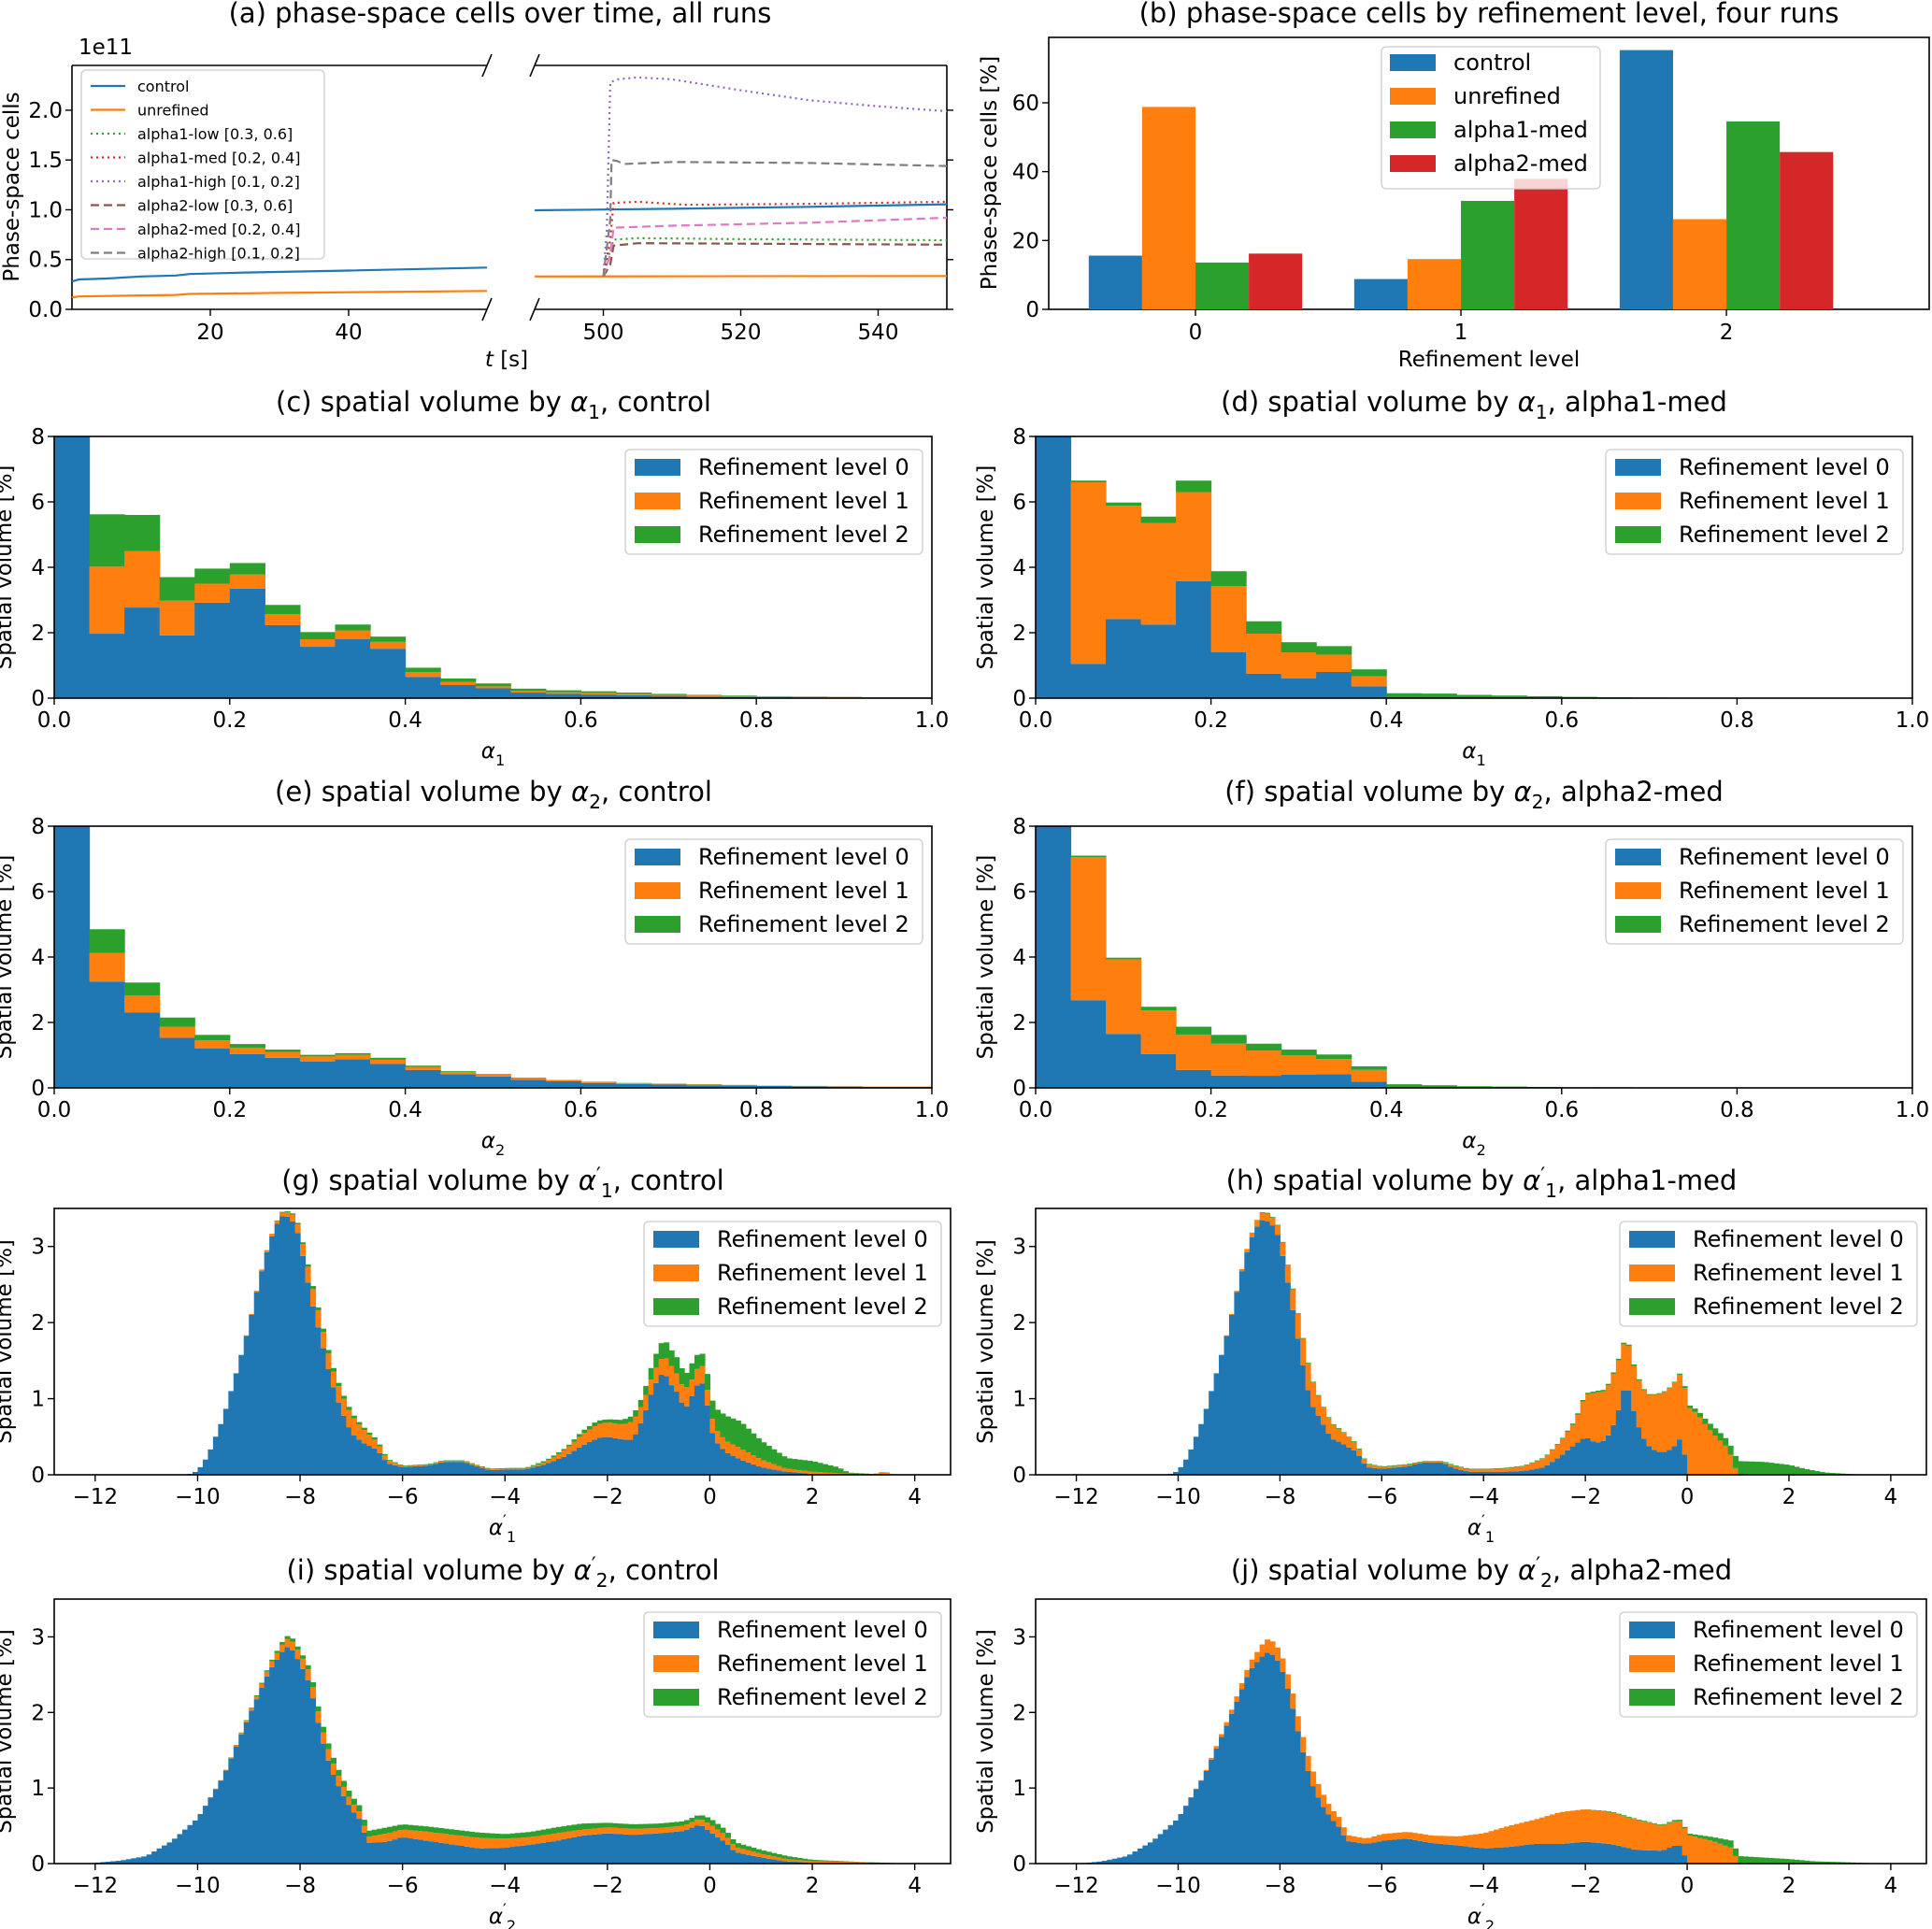  Describe the element at coordinates (1891, 1497) in the screenshot. I see `x-tick-label: 4` at that location.